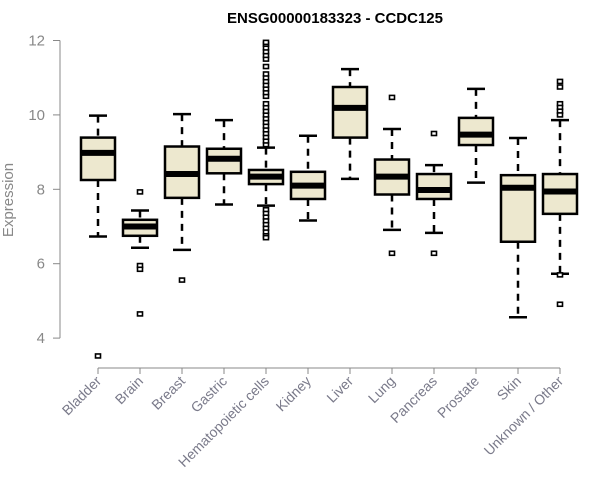  What do you see at coordinates (392, 175) in the screenshot?
I see `box-lung` at bounding box center [392, 175].